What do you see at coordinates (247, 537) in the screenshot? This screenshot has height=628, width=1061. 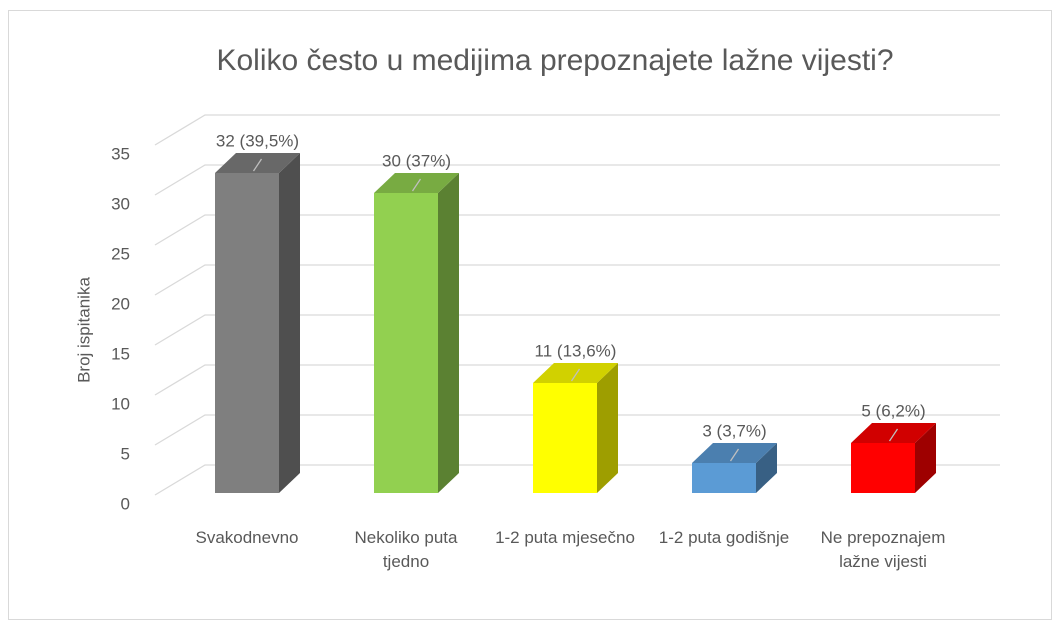 I see `x-tick-label: Svakodnevno` at bounding box center [247, 537].